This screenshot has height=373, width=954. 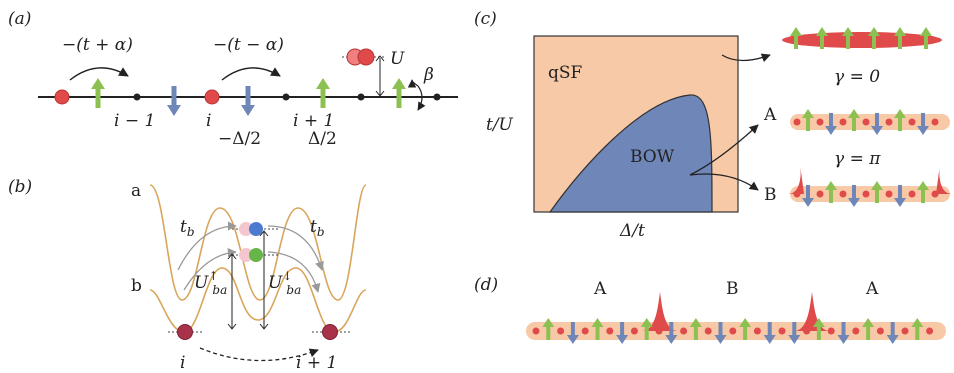 I want to click on phase-region-bow, so click(x=630, y=153).